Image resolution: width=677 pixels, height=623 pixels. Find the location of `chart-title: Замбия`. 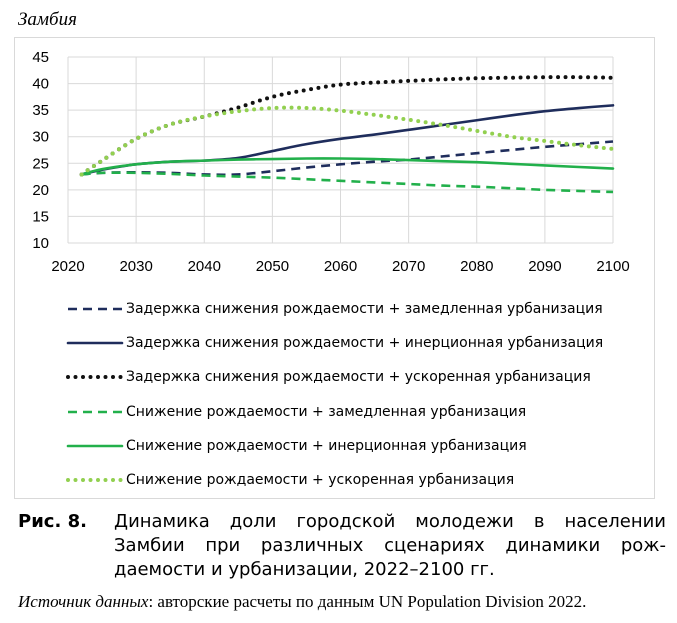

chart-title: Замбия is located at coordinates (47, 19).